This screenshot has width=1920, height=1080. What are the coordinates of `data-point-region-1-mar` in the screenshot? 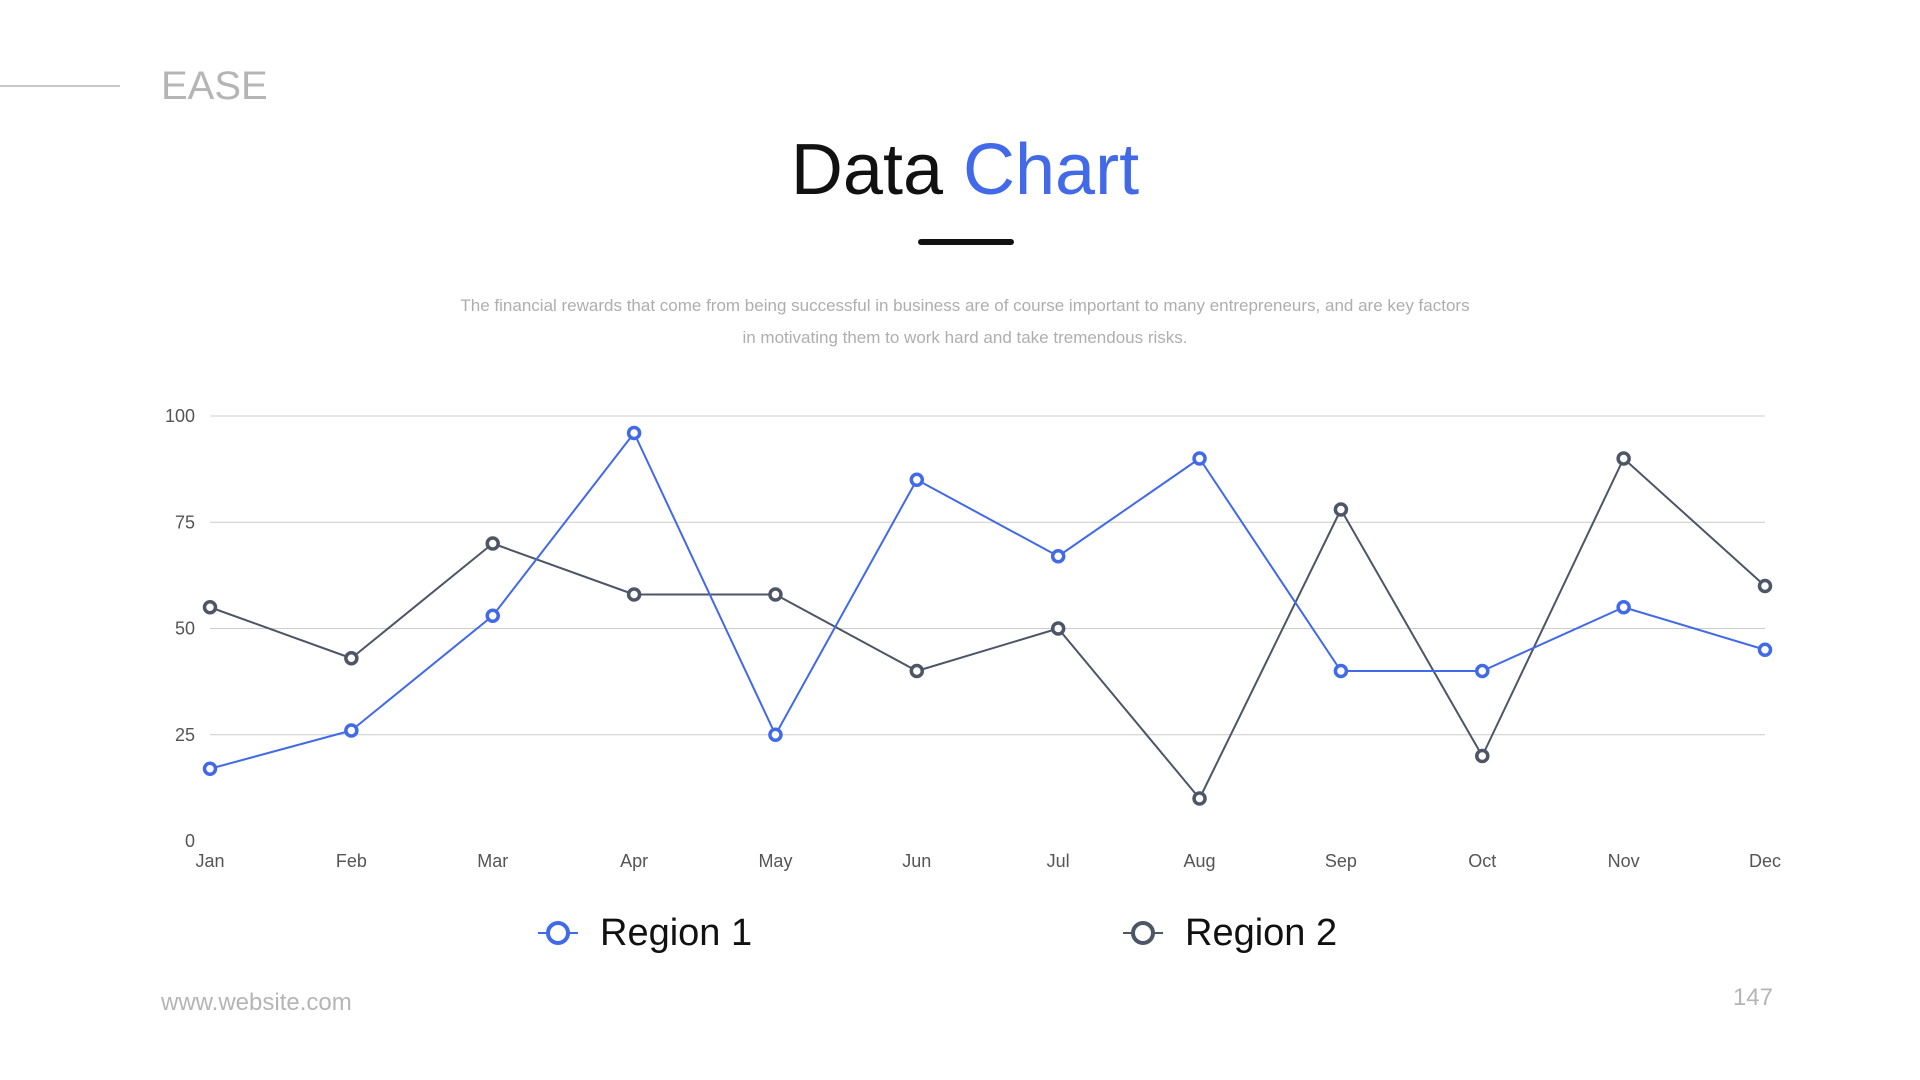 It's located at (492, 615).